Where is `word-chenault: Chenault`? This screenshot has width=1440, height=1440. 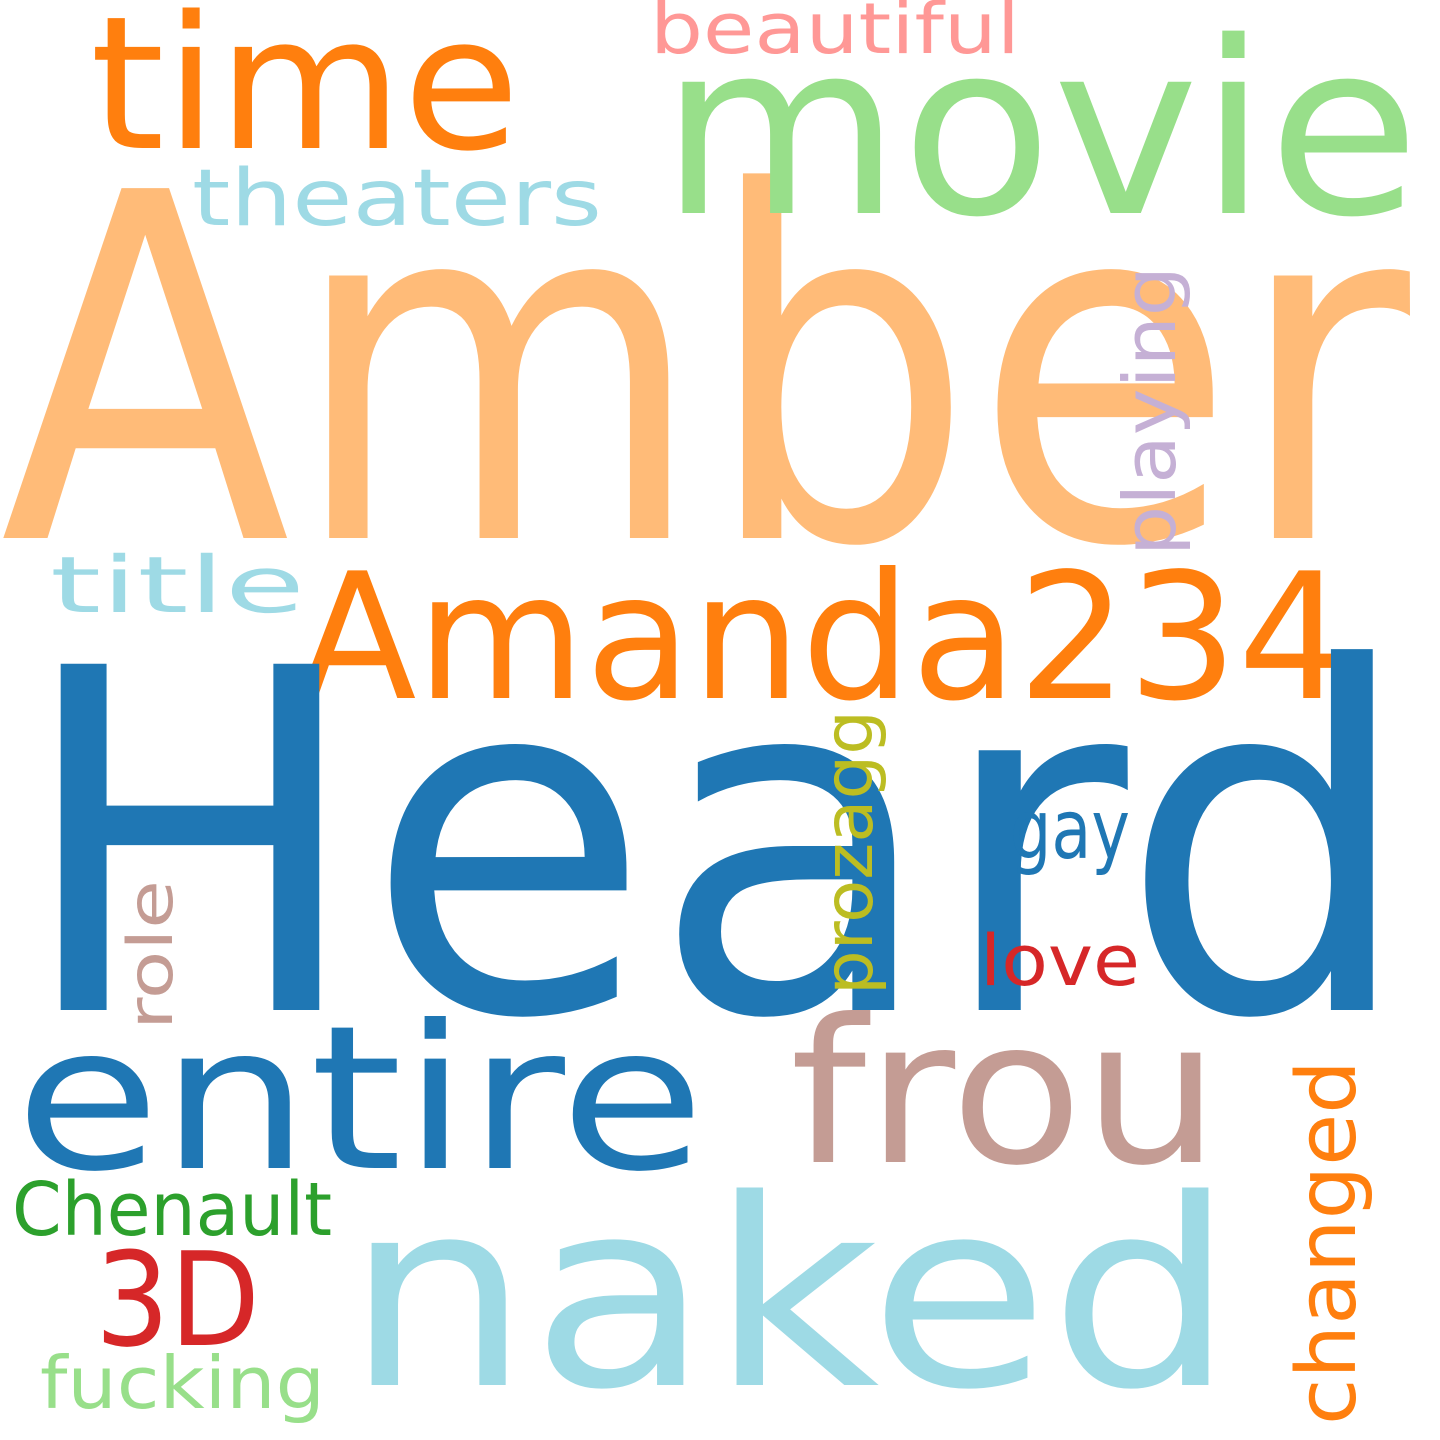
word-chenault: Chenault is located at coordinates (172, 1210).